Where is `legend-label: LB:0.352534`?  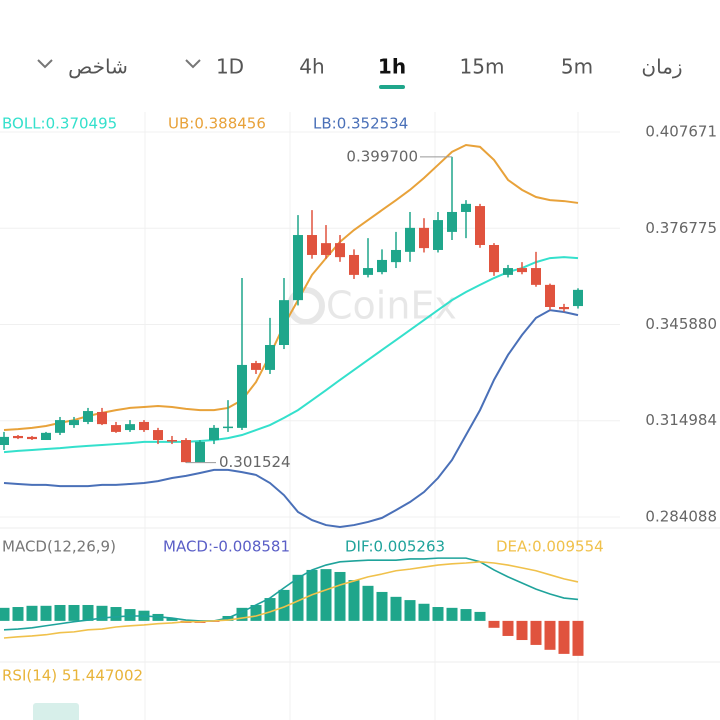 legend-label: LB:0.352534 is located at coordinates (360, 124).